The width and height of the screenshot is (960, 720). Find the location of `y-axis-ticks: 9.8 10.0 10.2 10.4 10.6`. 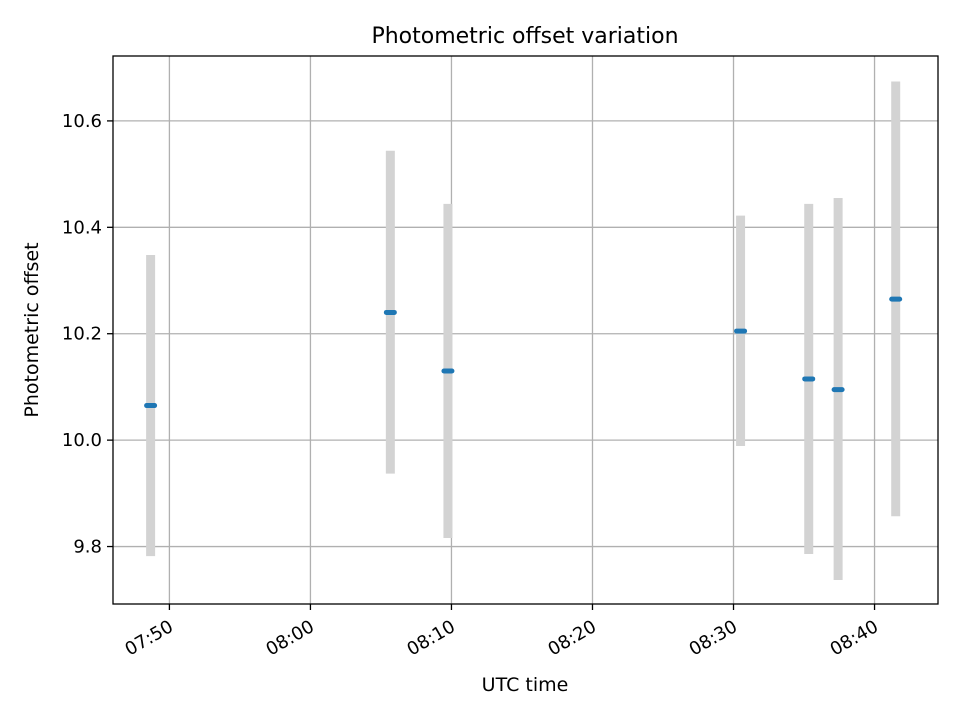

y-axis-ticks: 9.8 10.0 10.2 10.4 10.6 is located at coordinates (87, 334).